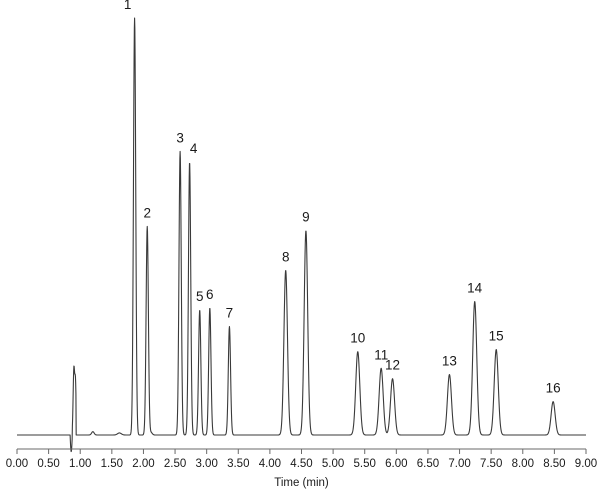  Describe the element at coordinates (496, 336) in the screenshot. I see `peak-label-15: 15` at that location.